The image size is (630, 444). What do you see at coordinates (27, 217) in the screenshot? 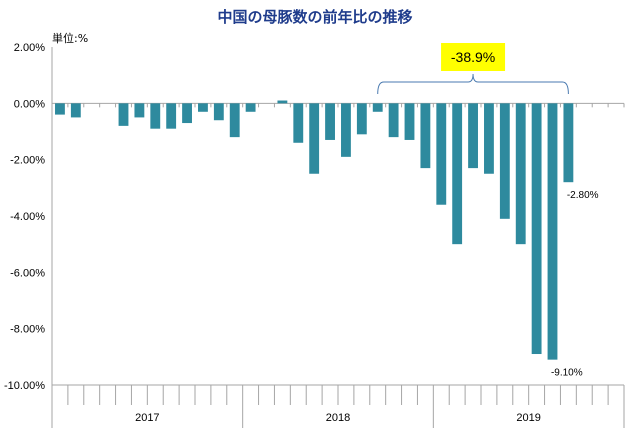
I see `y-tick-label: -4.00%` at bounding box center [27, 217].